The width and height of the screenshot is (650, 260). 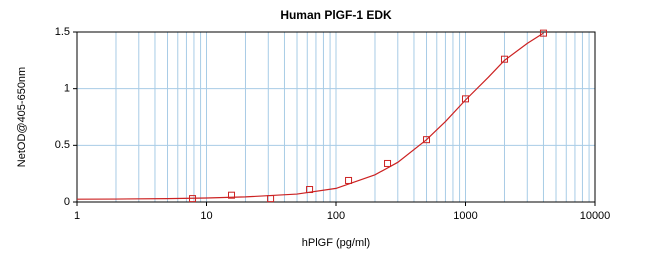 I want to click on x-tick-label: 10000, so click(x=595, y=216).